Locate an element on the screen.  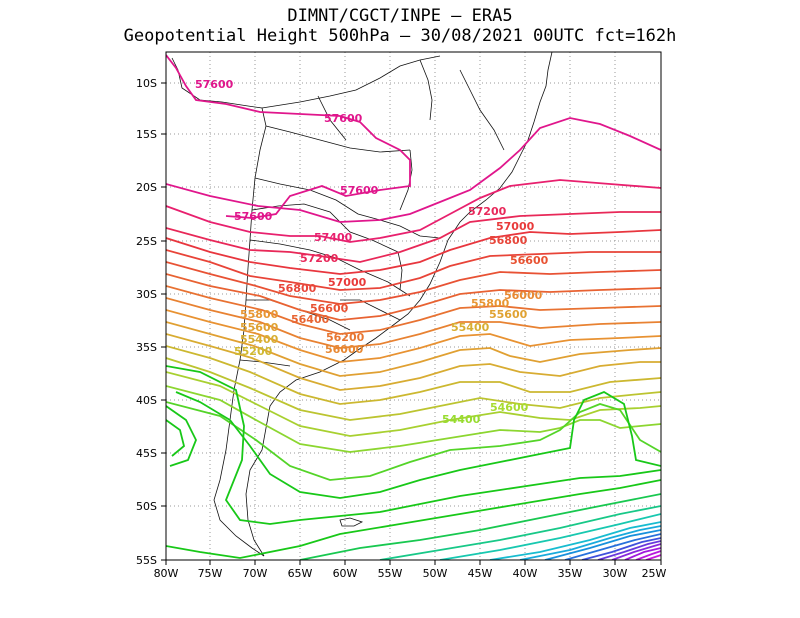
lon-tick-label: 65W is located at coordinates (300, 573).